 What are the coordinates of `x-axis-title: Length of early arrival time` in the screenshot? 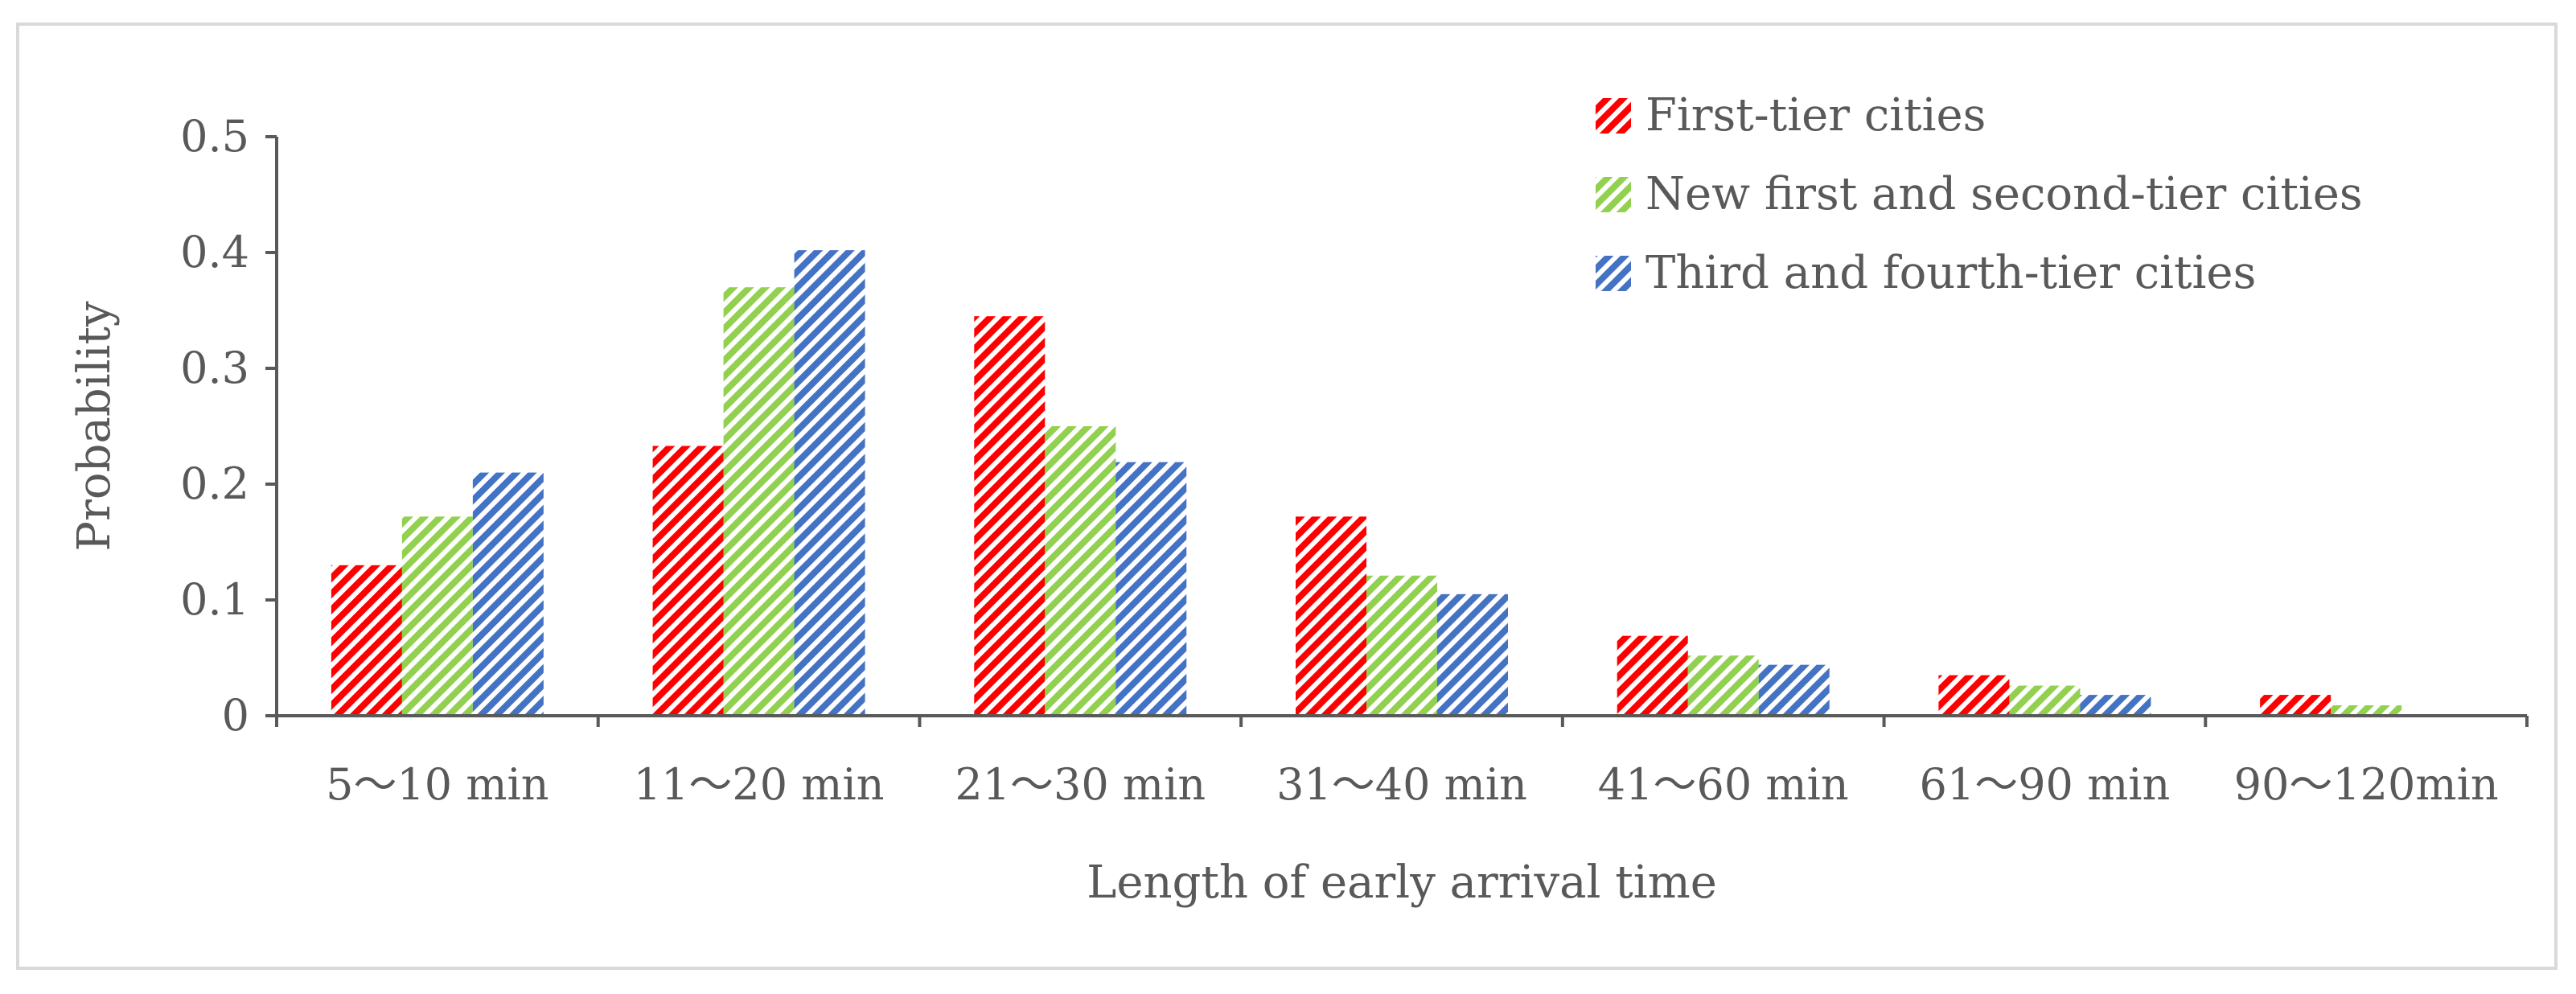 It's located at (1402, 882).